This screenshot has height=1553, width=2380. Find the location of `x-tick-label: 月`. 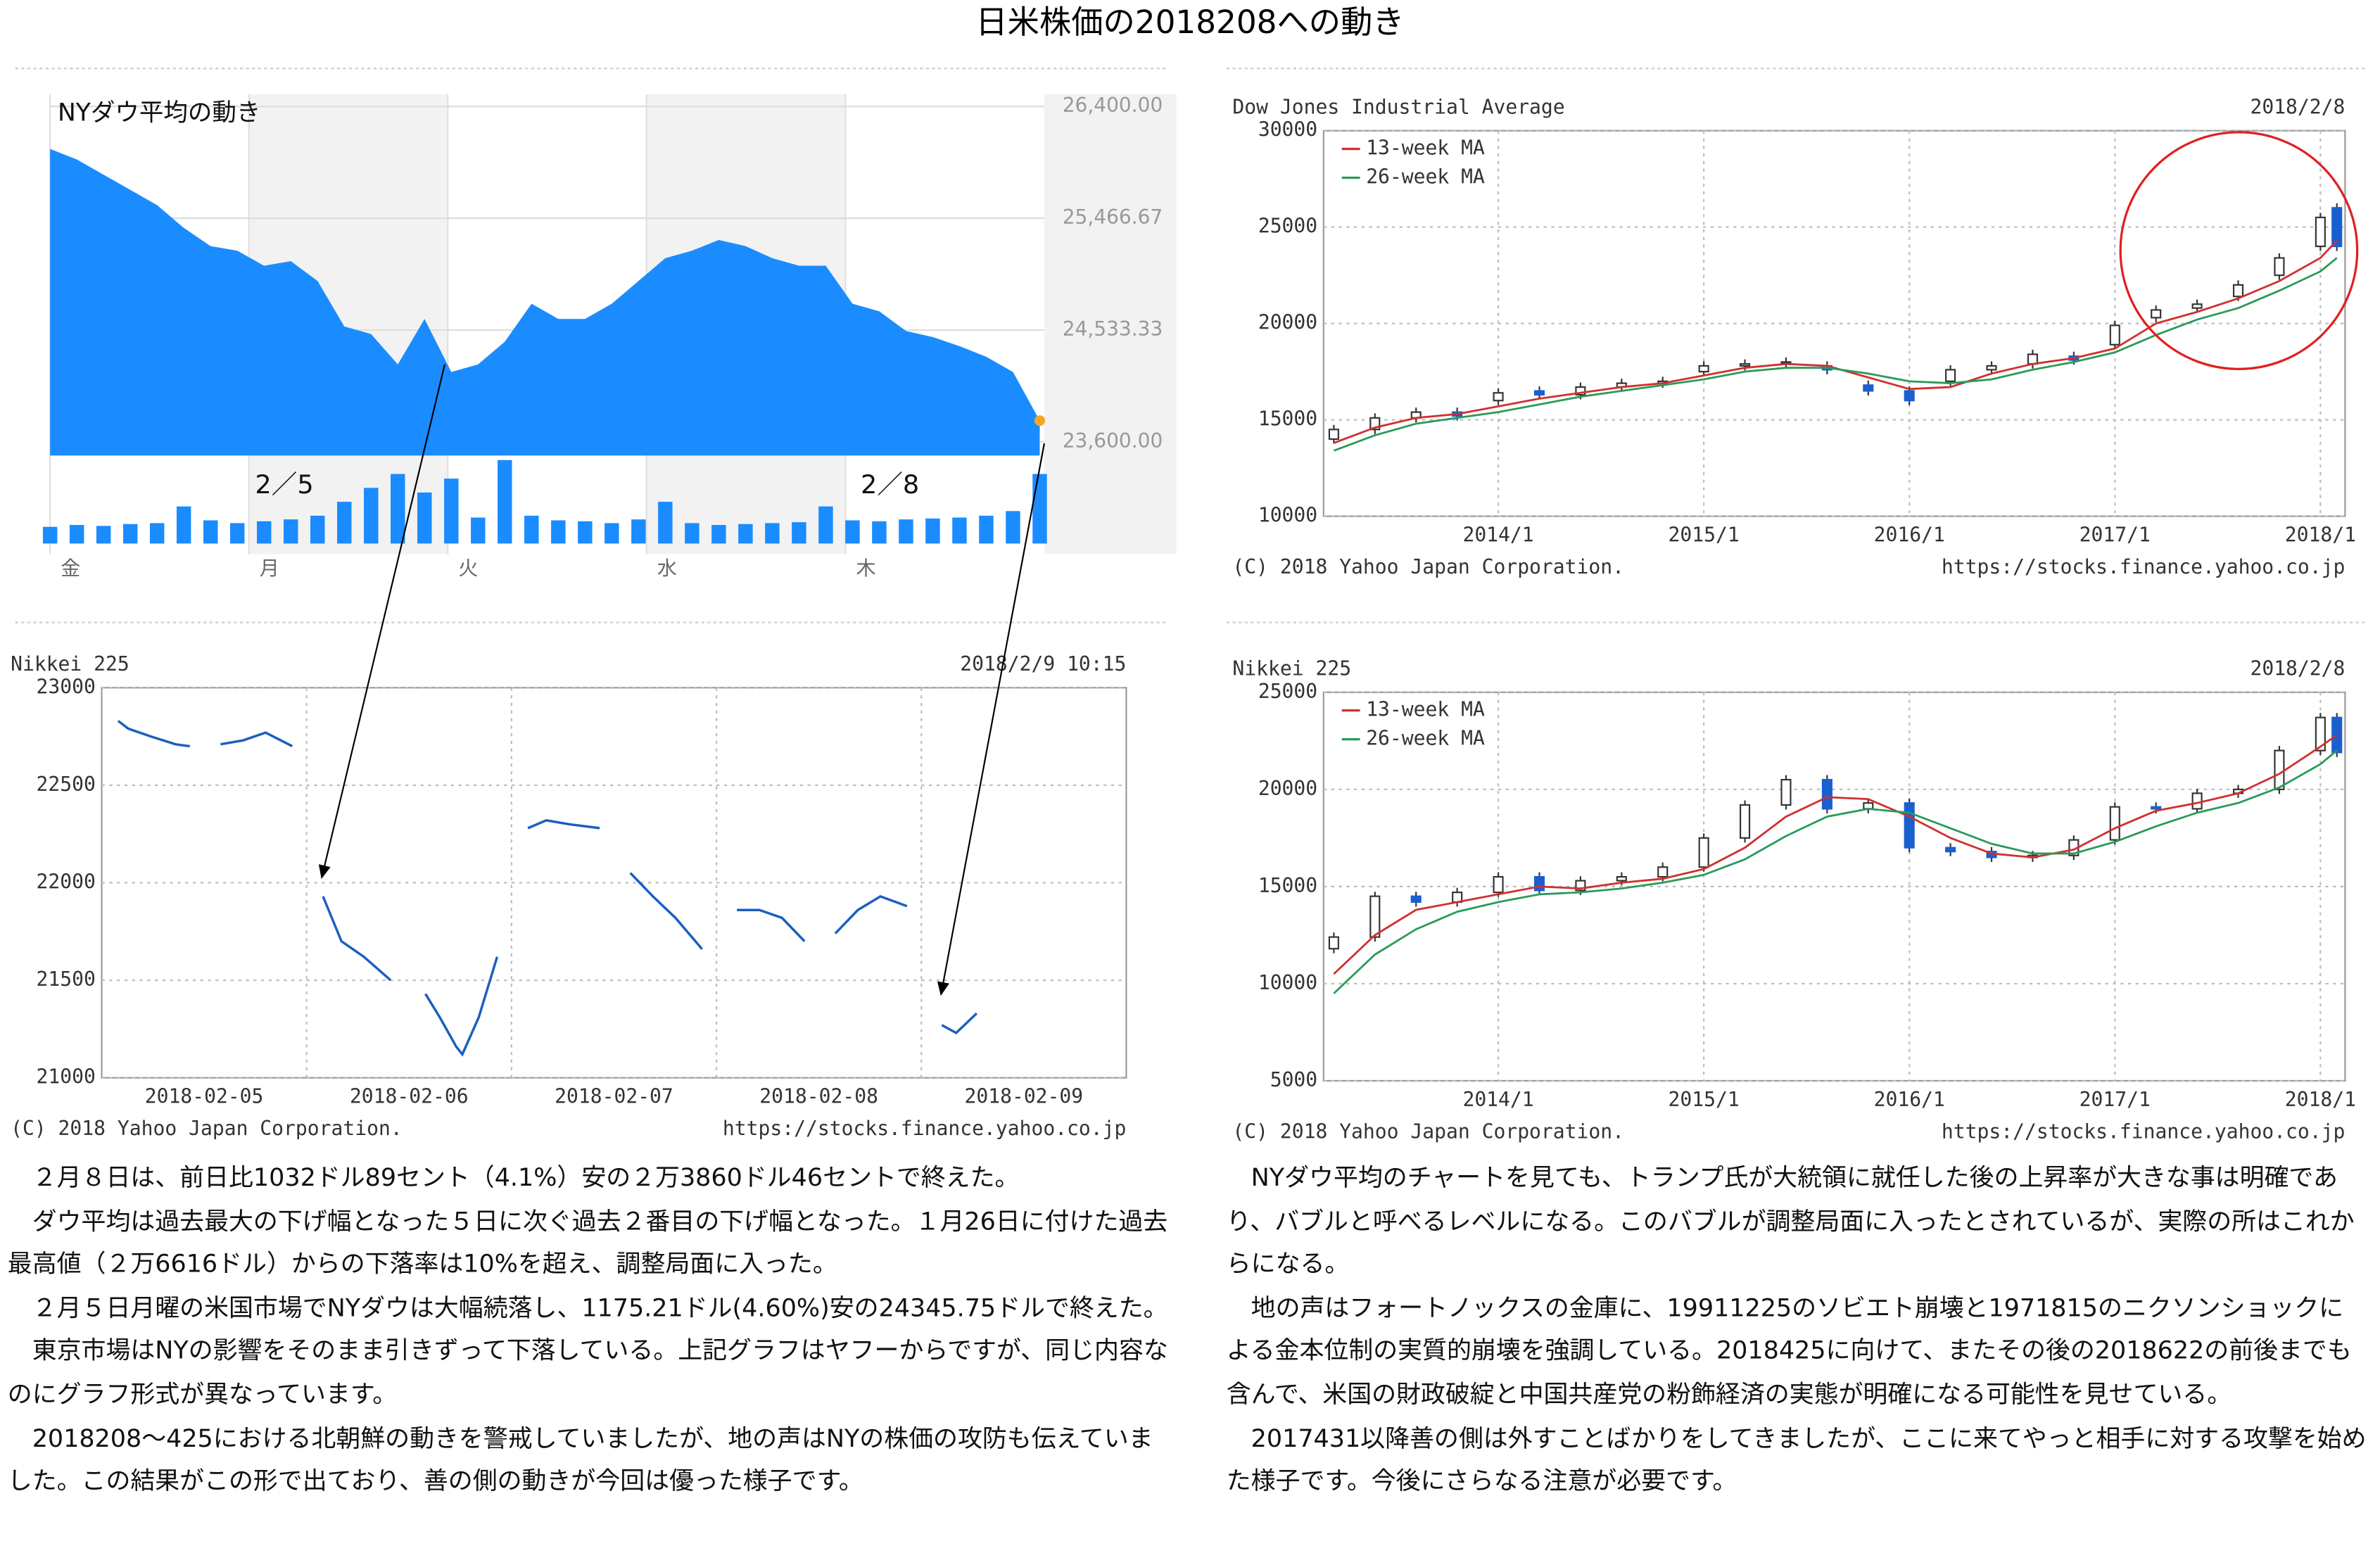

x-tick-label: 月 is located at coordinates (269, 568).